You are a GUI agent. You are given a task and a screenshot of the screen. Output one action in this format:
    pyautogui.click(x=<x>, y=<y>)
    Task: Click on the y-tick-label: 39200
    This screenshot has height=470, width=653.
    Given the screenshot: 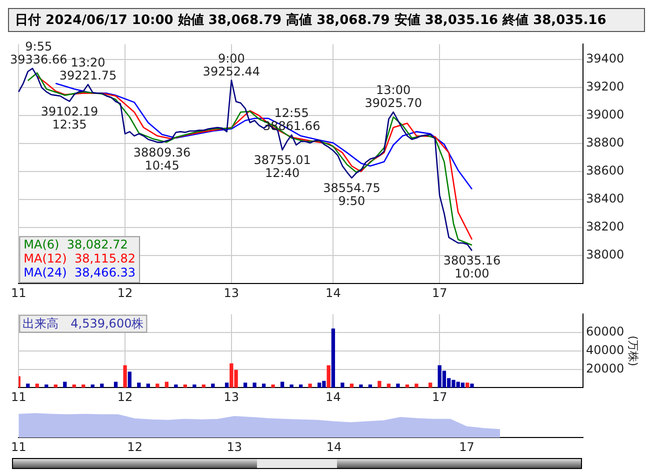 What is the action you would take?
    pyautogui.click(x=605, y=87)
    